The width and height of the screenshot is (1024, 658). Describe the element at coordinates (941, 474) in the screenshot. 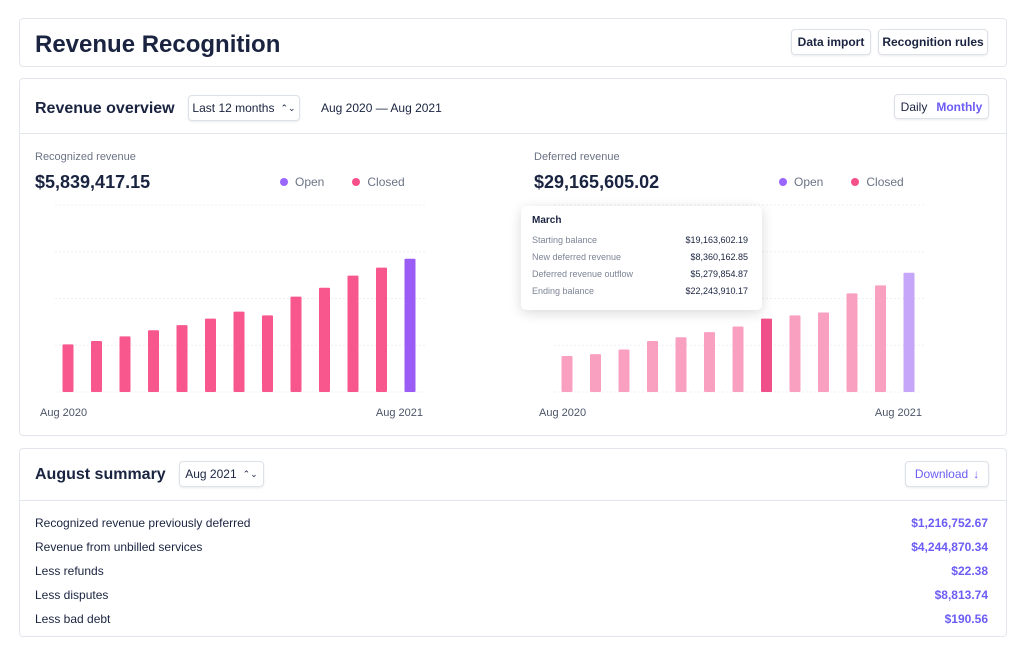

I see `button-text: Download` at that location.